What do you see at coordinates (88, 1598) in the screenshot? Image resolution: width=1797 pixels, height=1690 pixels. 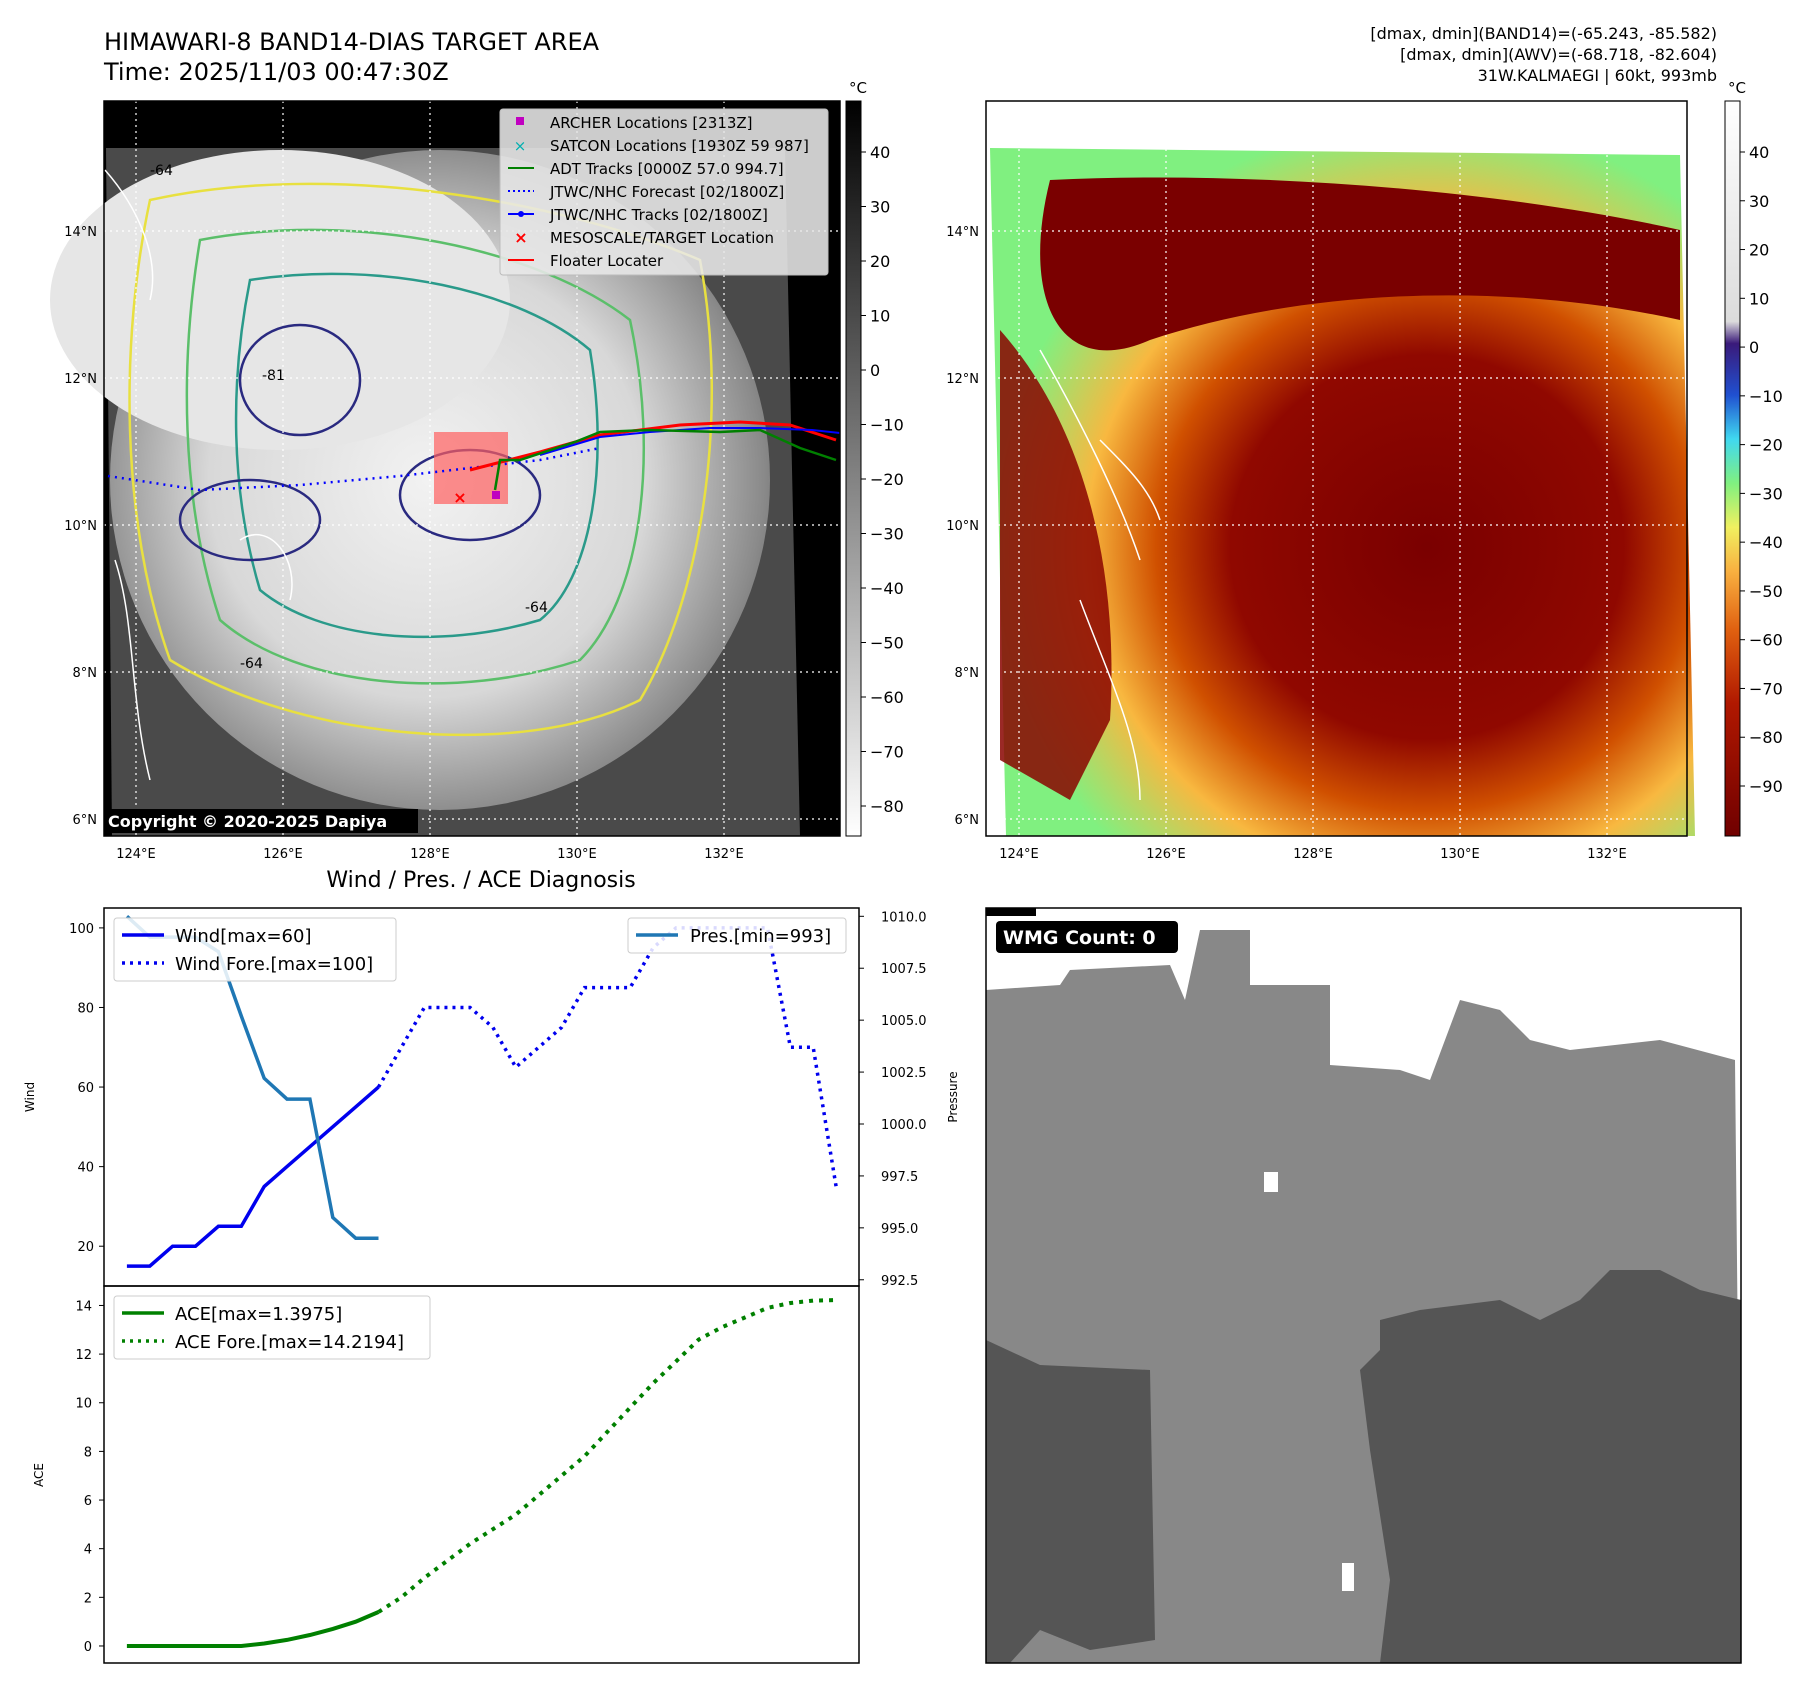 I see `ace-tick-label: 2` at bounding box center [88, 1598].